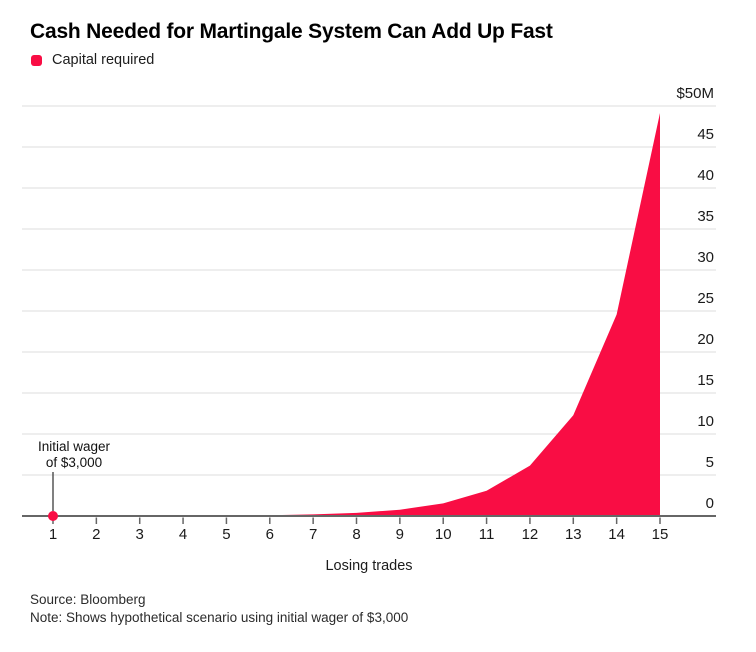  What do you see at coordinates (705, 298) in the screenshot?
I see `y-tick-label: 25` at bounding box center [705, 298].